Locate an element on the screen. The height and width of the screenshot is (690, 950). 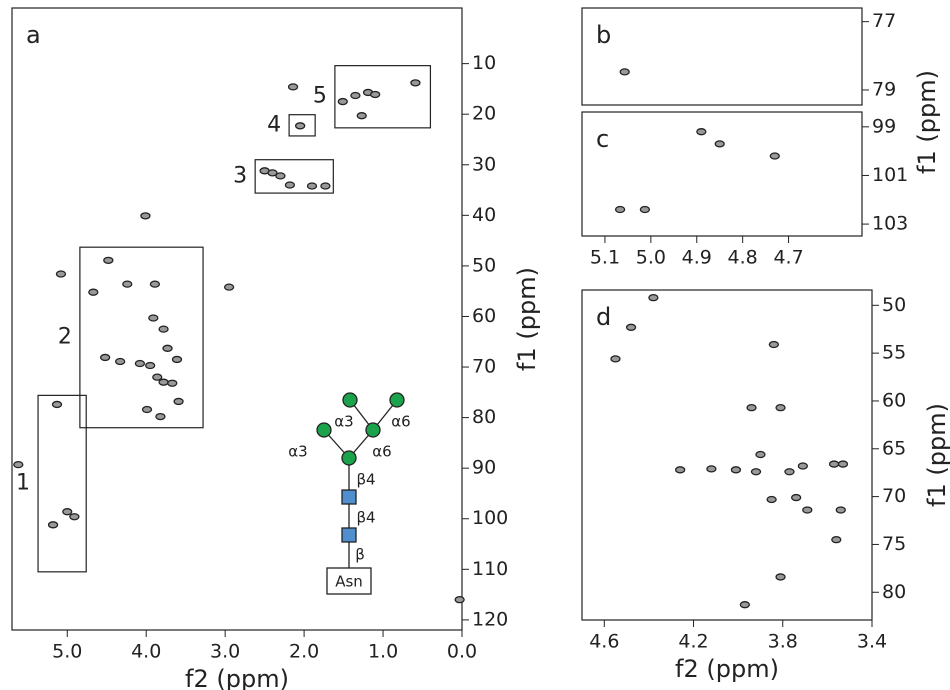
region-label: 2 is located at coordinates (65, 336).